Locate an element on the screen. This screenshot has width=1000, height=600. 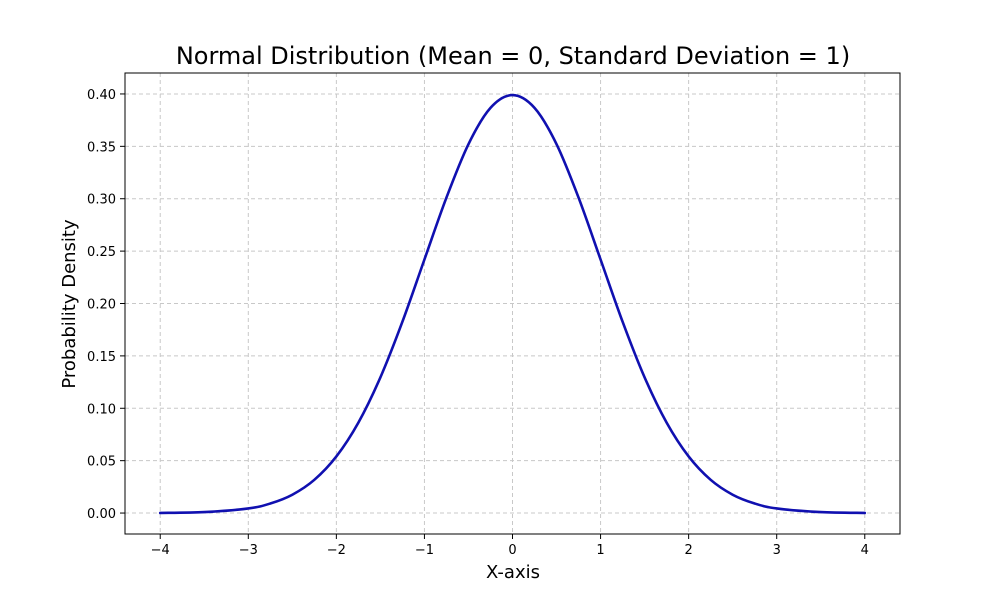
x-tick-label: 0 is located at coordinates (512, 550).